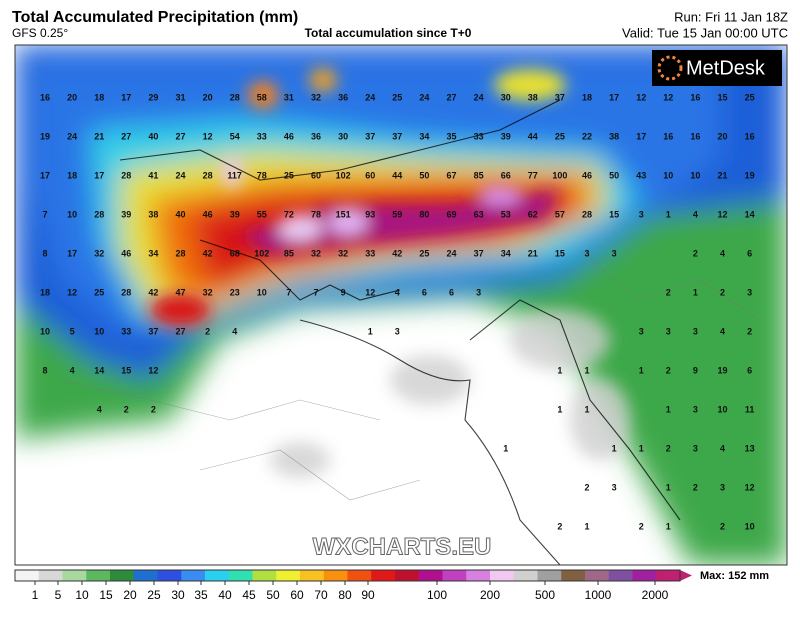  Describe the element at coordinates (424, 136) in the screenshot. I see `map-value: 34` at that location.